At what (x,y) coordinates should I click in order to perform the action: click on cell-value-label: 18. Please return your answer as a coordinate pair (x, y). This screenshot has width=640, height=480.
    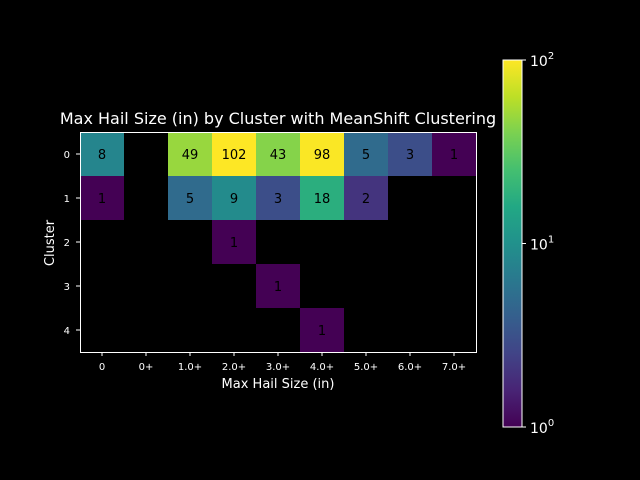
    Looking at the image, I should click on (322, 199).